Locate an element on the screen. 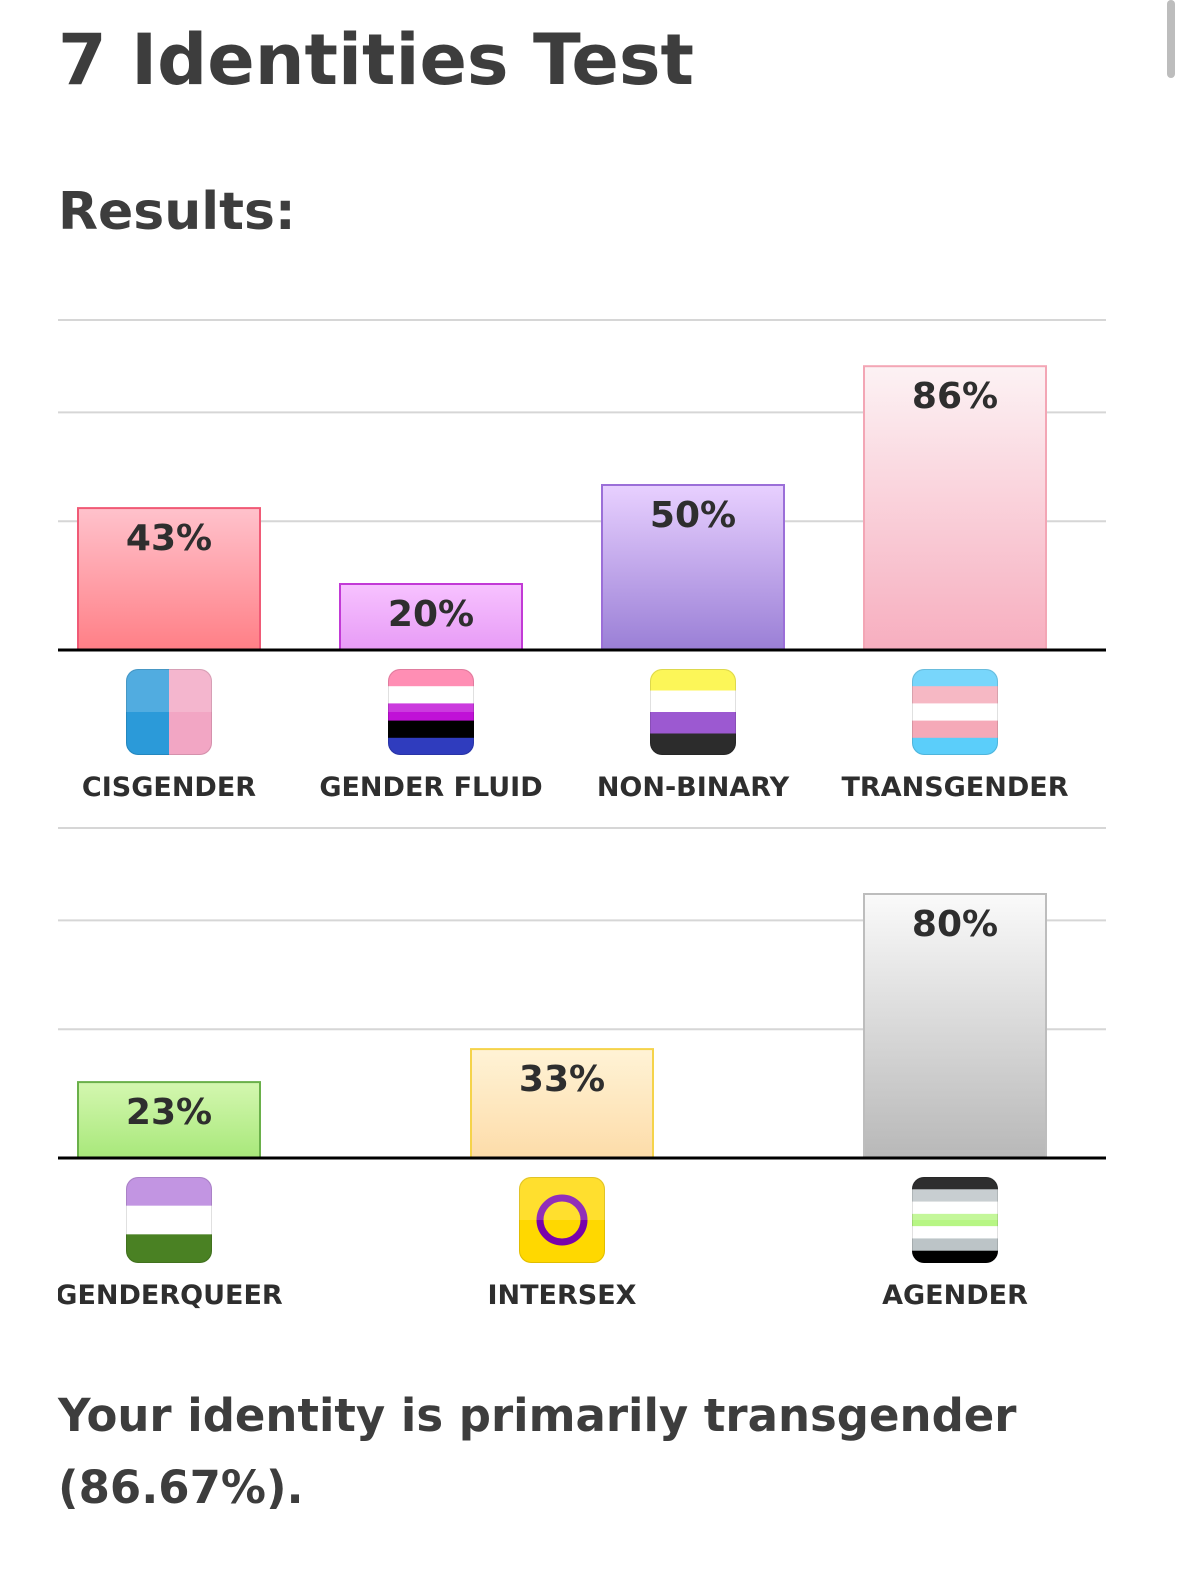  bar-value-label: 80% is located at coordinates (955, 924).